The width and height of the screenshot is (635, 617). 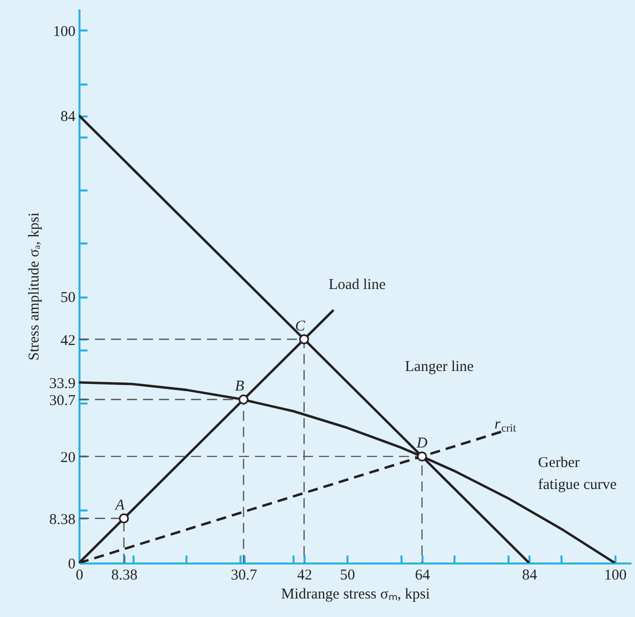 I want to click on y-tick-label: 33.9, so click(x=62, y=384).